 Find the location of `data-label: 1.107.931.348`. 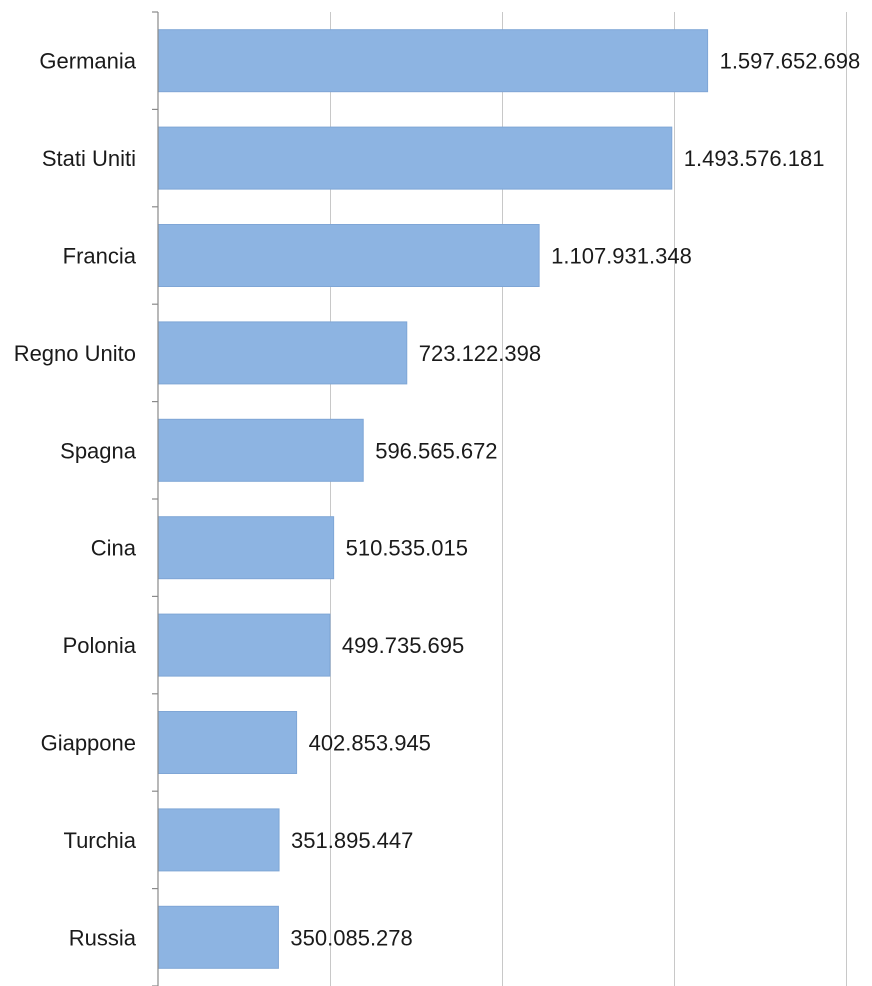

data-label: 1.107.931.348 is located at coordinates (621, 256).